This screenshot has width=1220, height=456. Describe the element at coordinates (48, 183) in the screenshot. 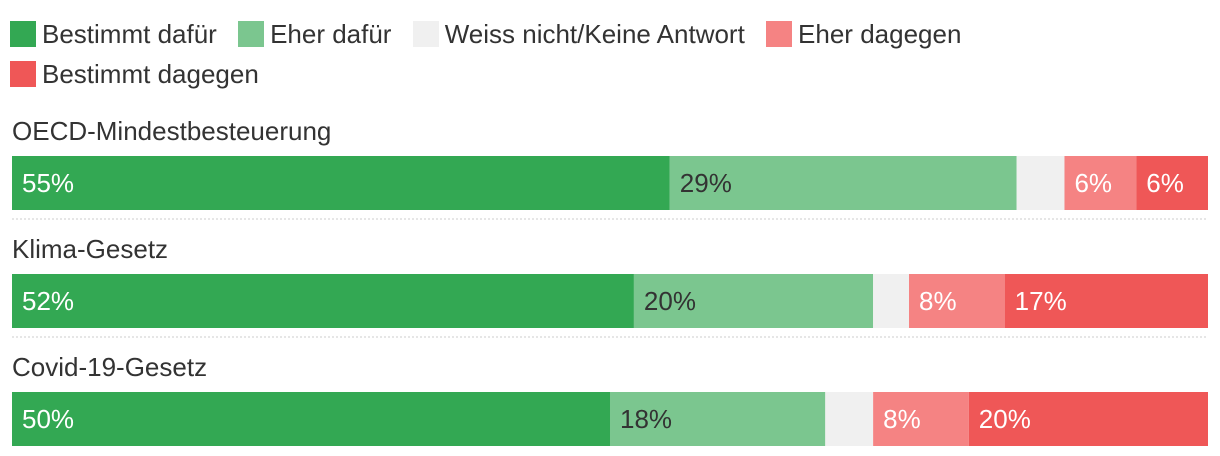

I see `segment-value-label: 55%` at that location.